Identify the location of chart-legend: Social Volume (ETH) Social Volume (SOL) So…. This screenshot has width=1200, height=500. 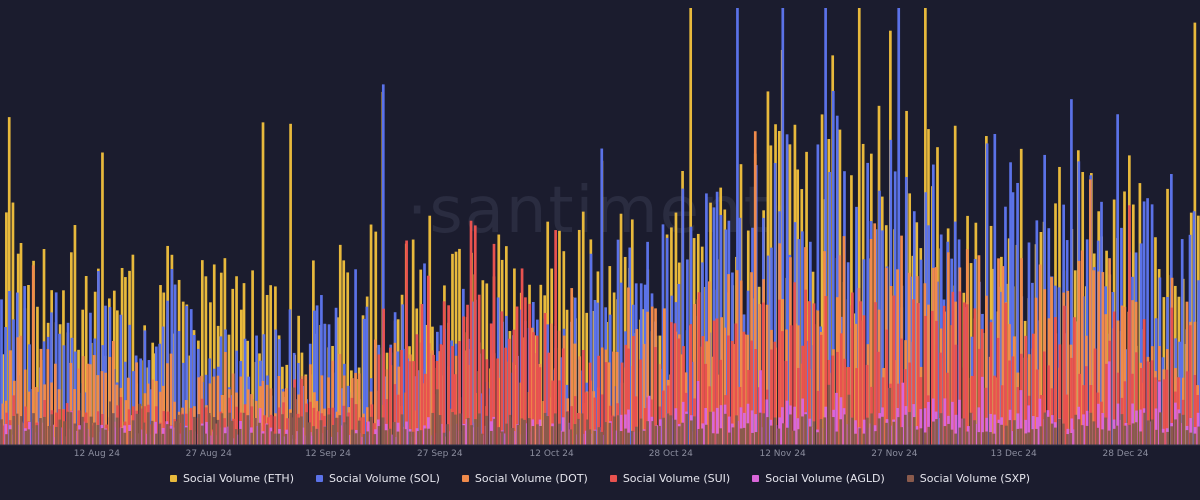
(600, 478).